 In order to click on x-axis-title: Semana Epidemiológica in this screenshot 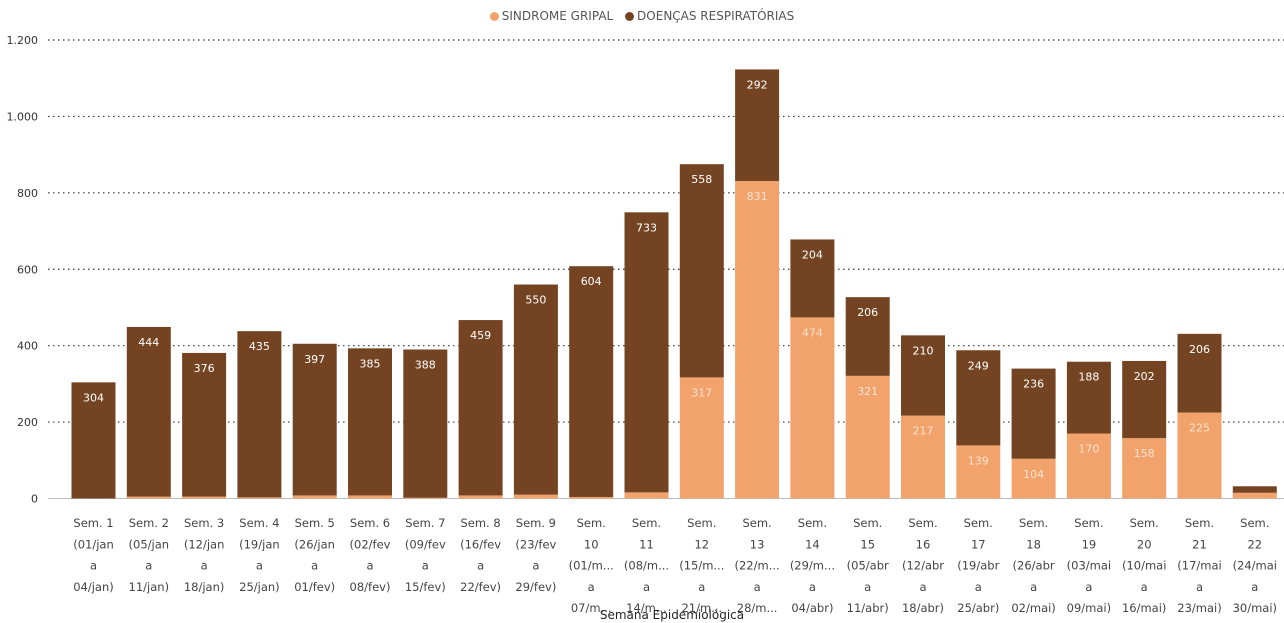, I will do `click(672, 615)`.